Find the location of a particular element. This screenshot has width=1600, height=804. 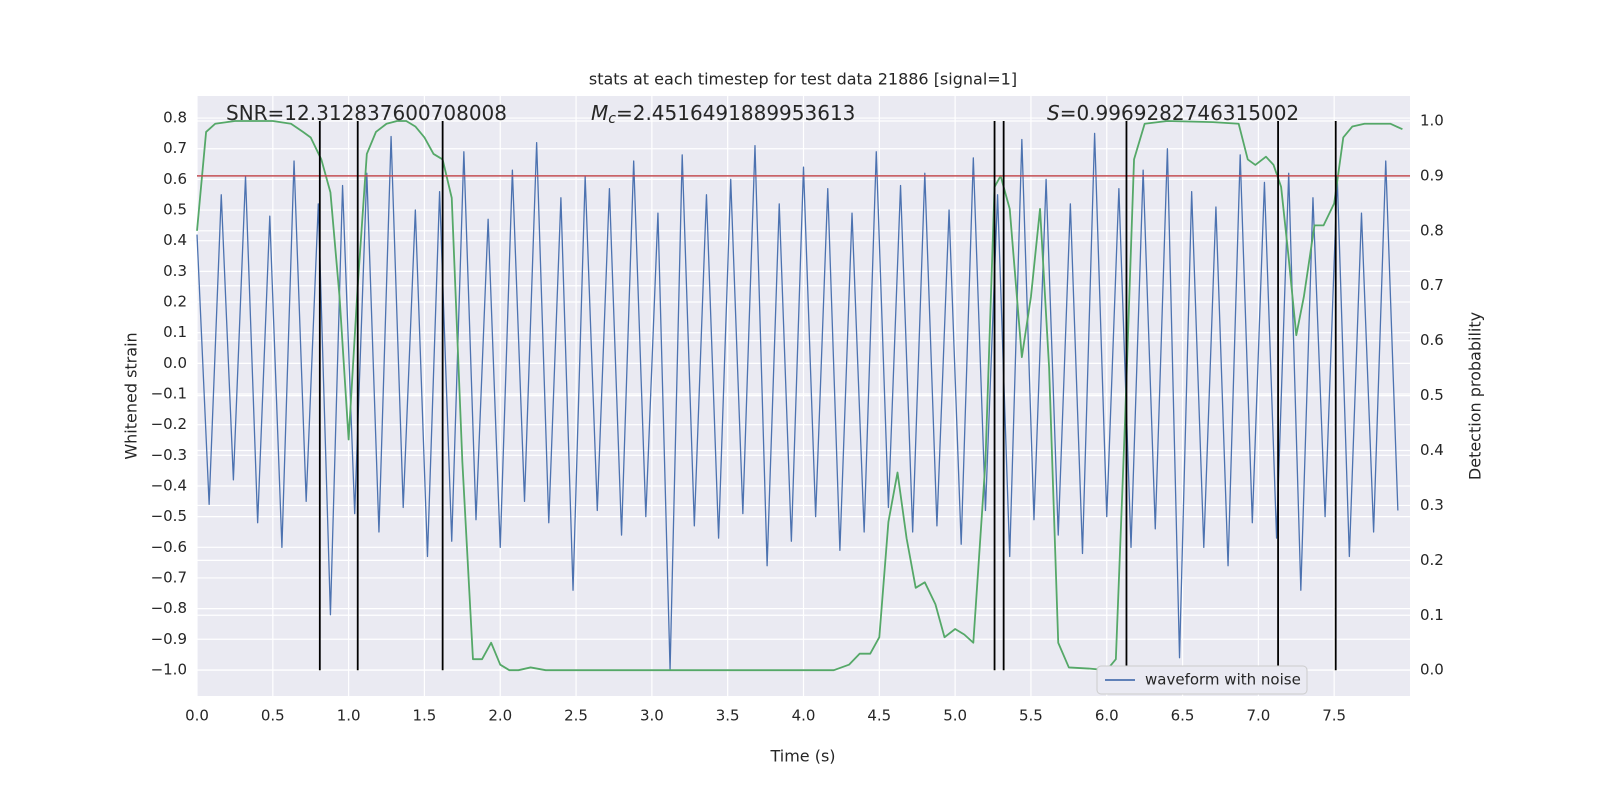

x-tick-label: 0.0 is located at coordinates (197, 716).